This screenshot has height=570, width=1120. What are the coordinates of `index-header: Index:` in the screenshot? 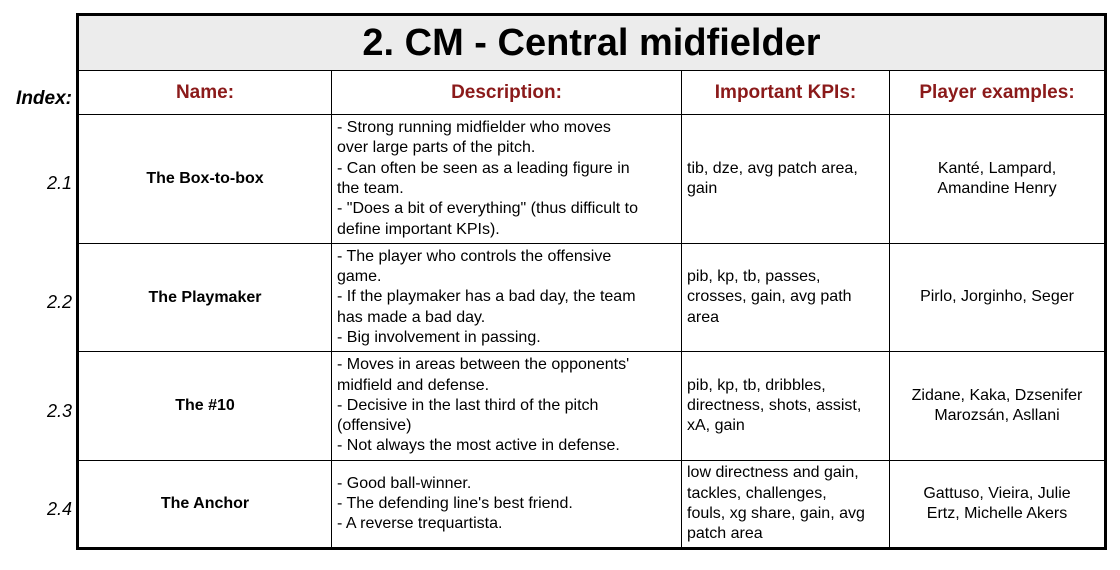 It's located at (44, 98).